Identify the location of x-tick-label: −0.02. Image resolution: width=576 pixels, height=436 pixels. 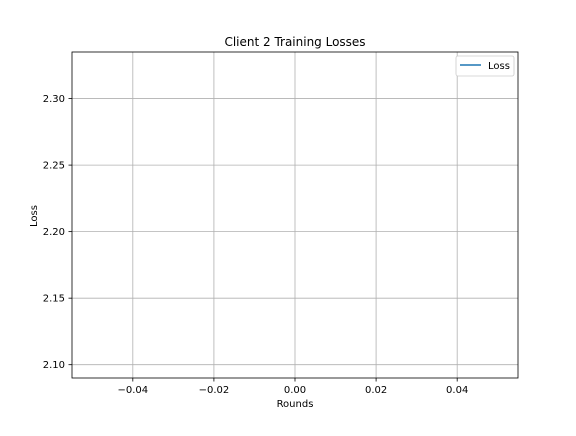
(214, 390).